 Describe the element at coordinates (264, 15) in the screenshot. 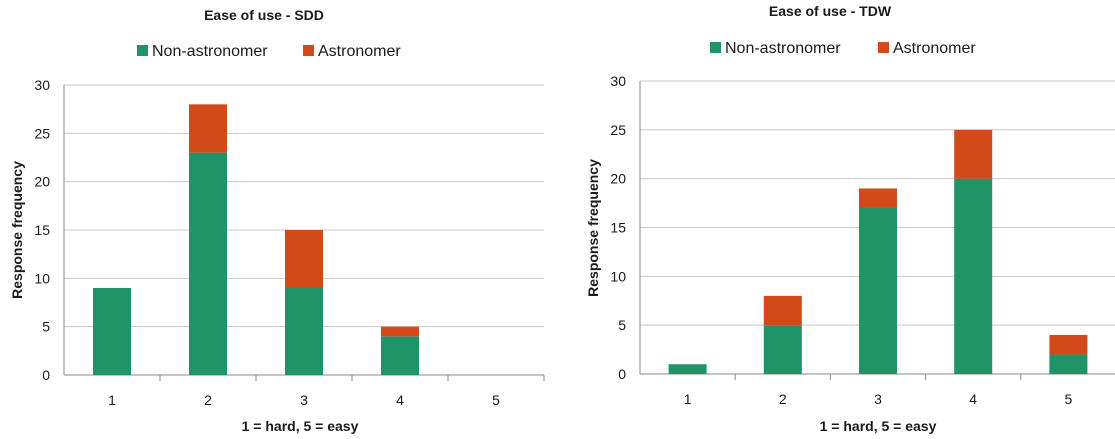

I see `chart-title: Ease of use - SDD` at that location.